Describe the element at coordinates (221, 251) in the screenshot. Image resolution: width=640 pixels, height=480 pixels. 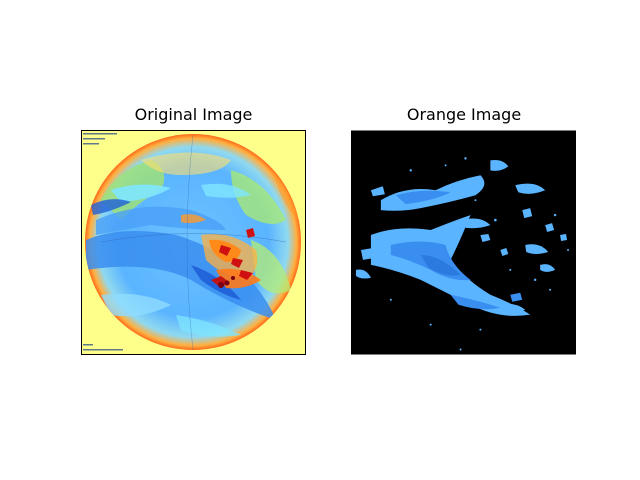
I see `storm-region` at that location.